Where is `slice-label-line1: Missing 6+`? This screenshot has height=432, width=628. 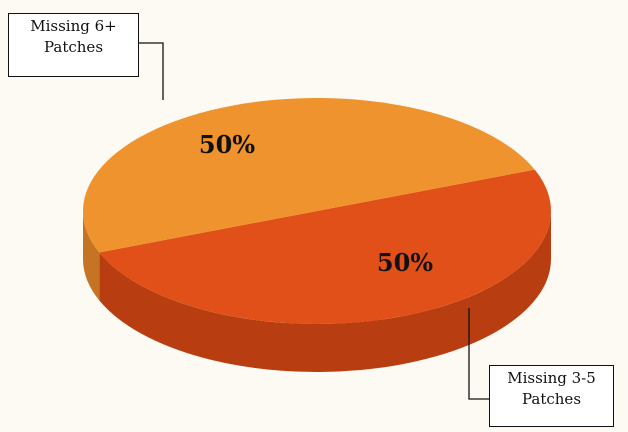
slice-label-line1: Missing 6+ is located at coordinates (73, 26).